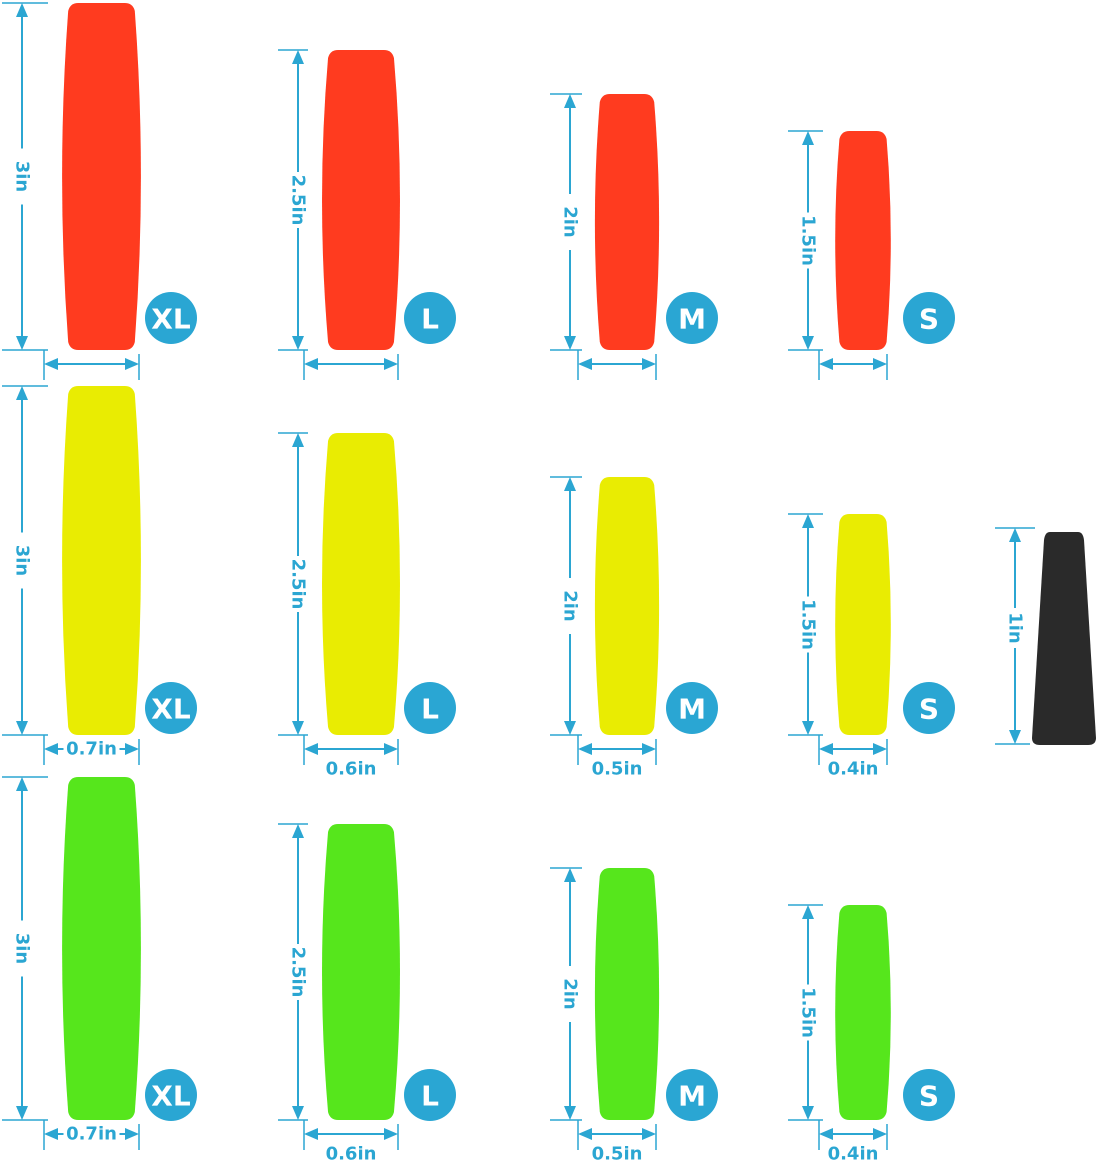 The image size is (1101, 1168). Describe the element at coordinates (570, 606) in the screenshot. I see `height-label: 2in` at that location.